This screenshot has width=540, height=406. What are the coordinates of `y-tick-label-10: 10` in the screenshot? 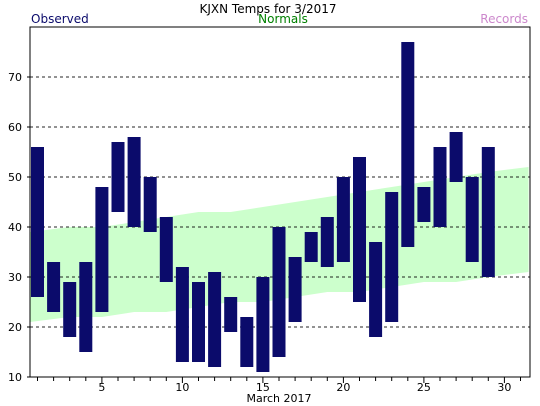 It's located at (15, 377).